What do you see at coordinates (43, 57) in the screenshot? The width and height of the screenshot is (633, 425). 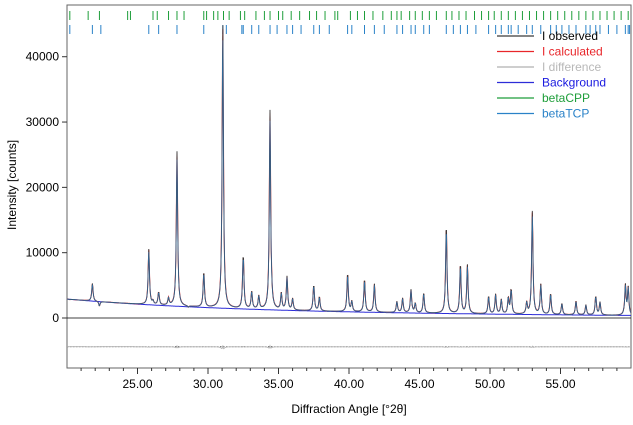 I see `y-tick-label: 40000` at bounding box center [43, 57].